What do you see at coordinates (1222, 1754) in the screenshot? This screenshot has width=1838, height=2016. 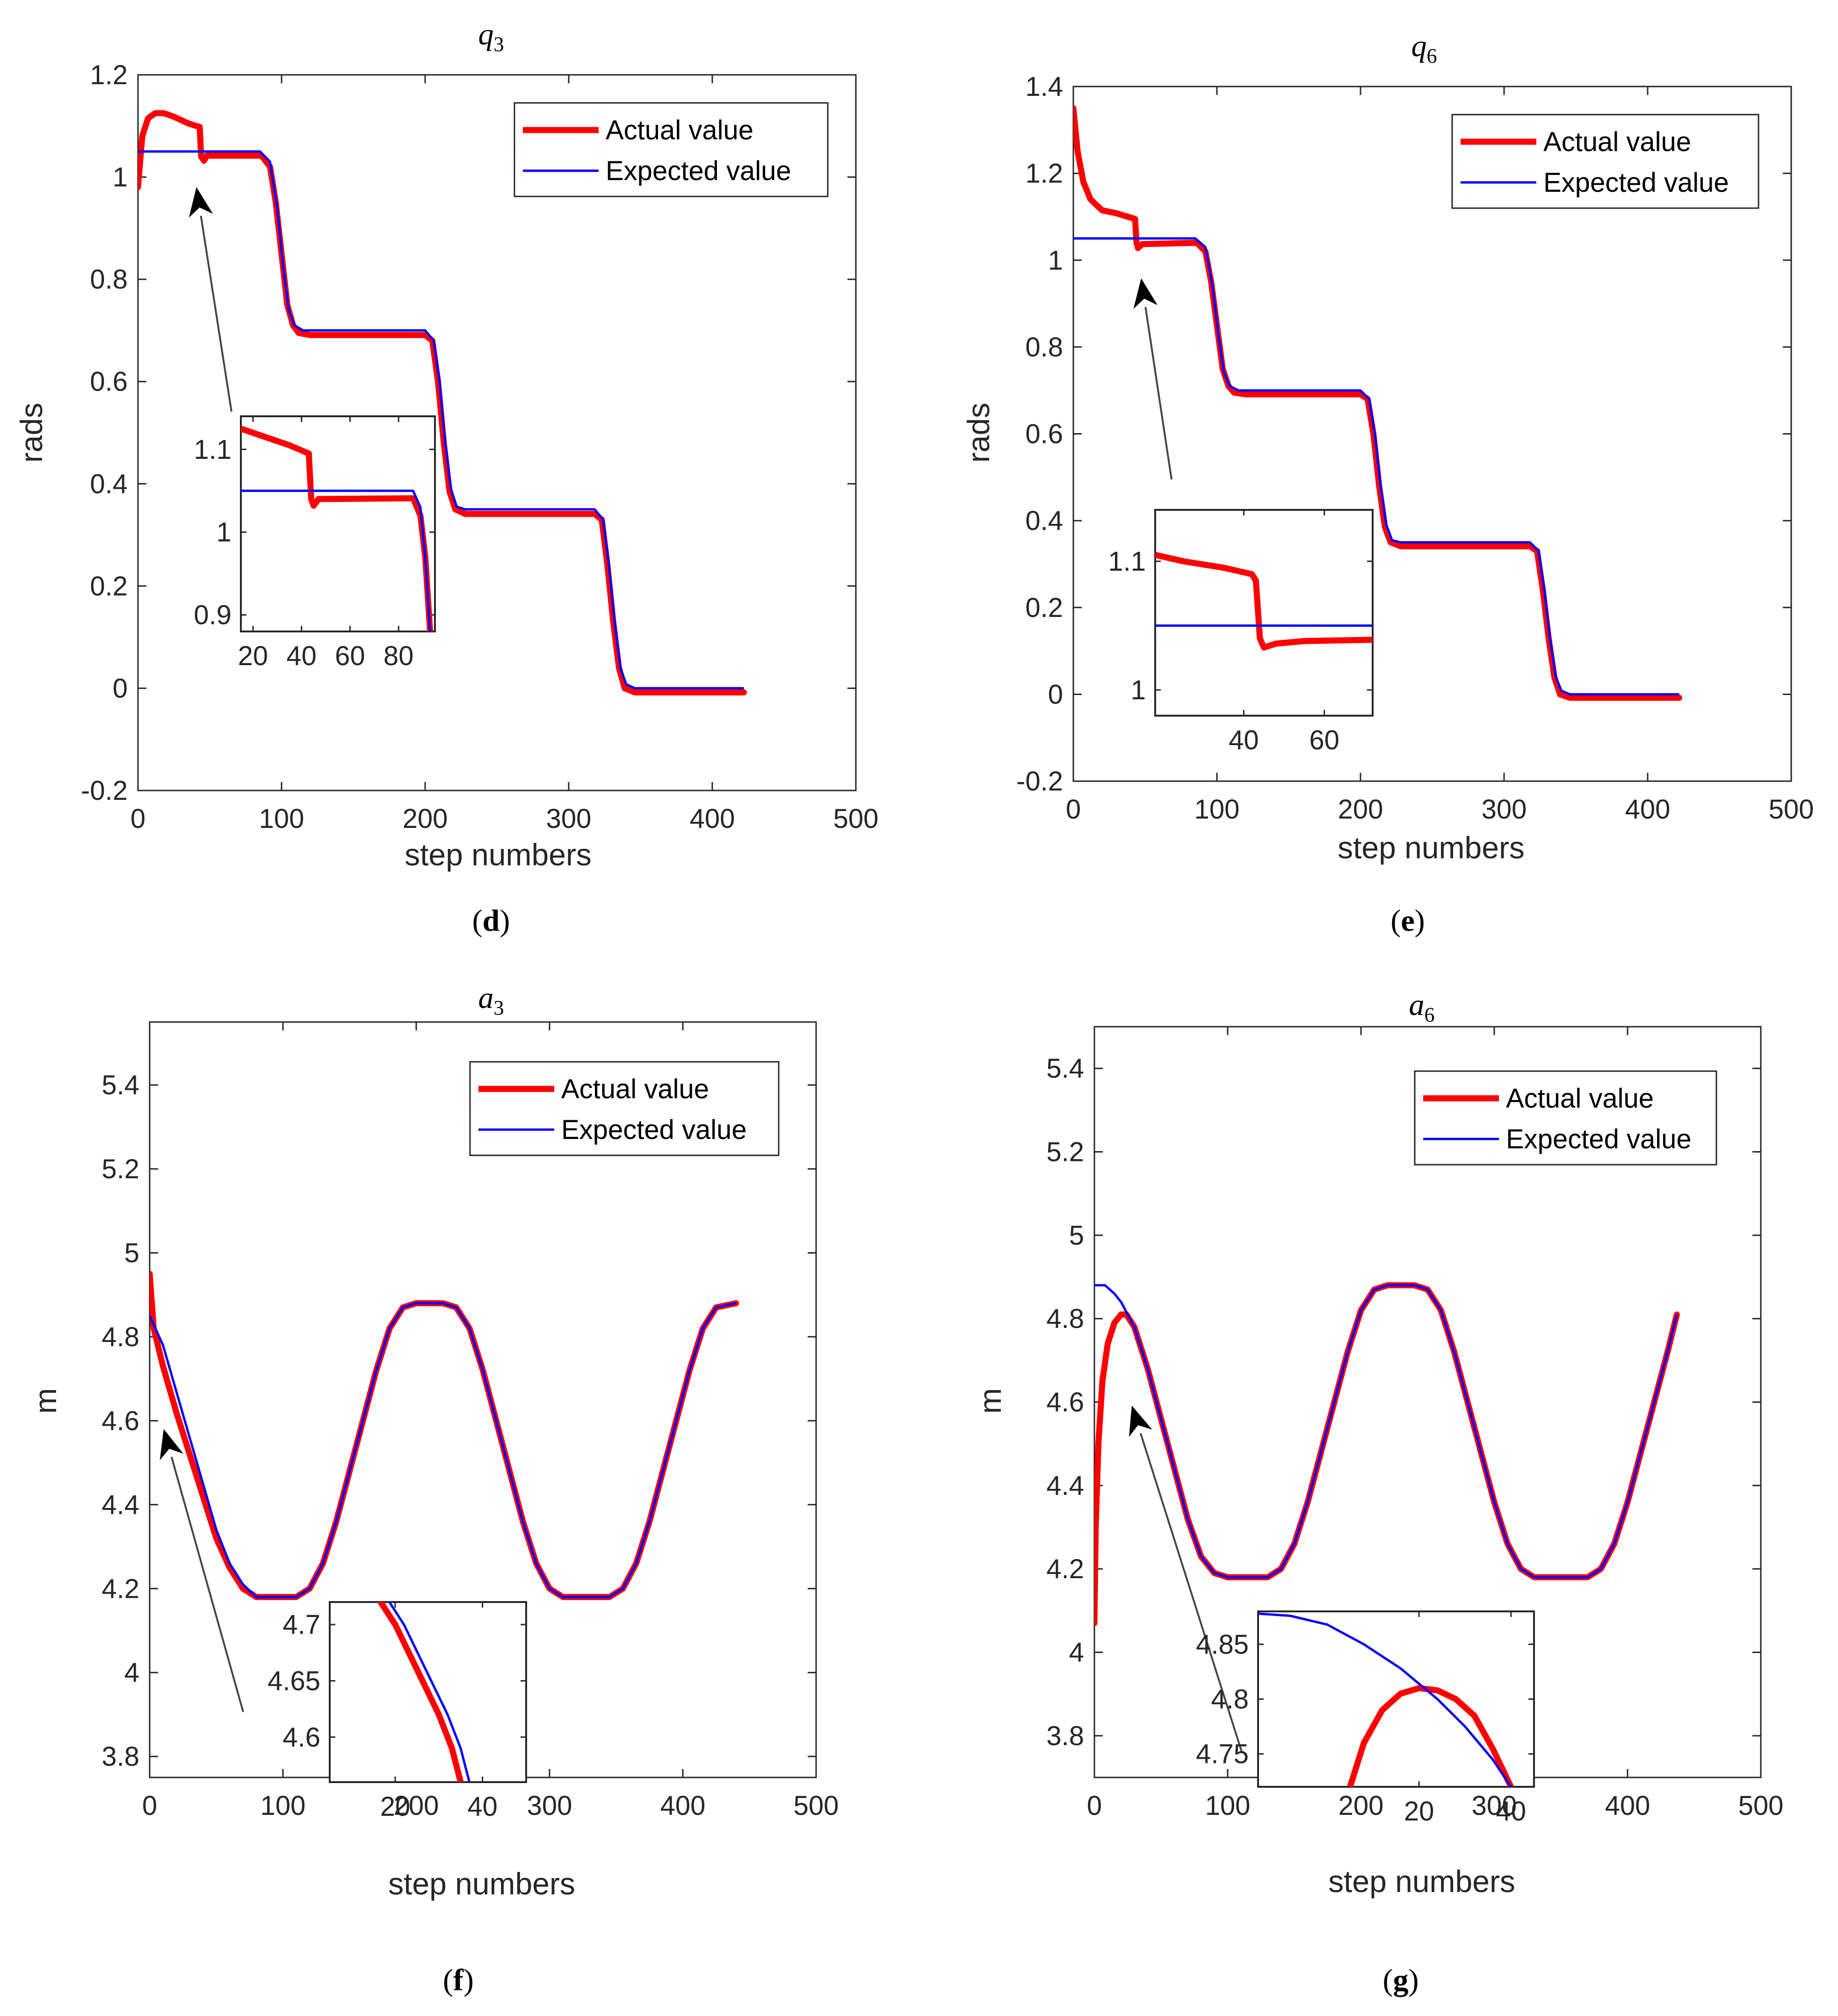 I see `inset-y-tick-label: 4.75` at bounding box center [1222, 1754].